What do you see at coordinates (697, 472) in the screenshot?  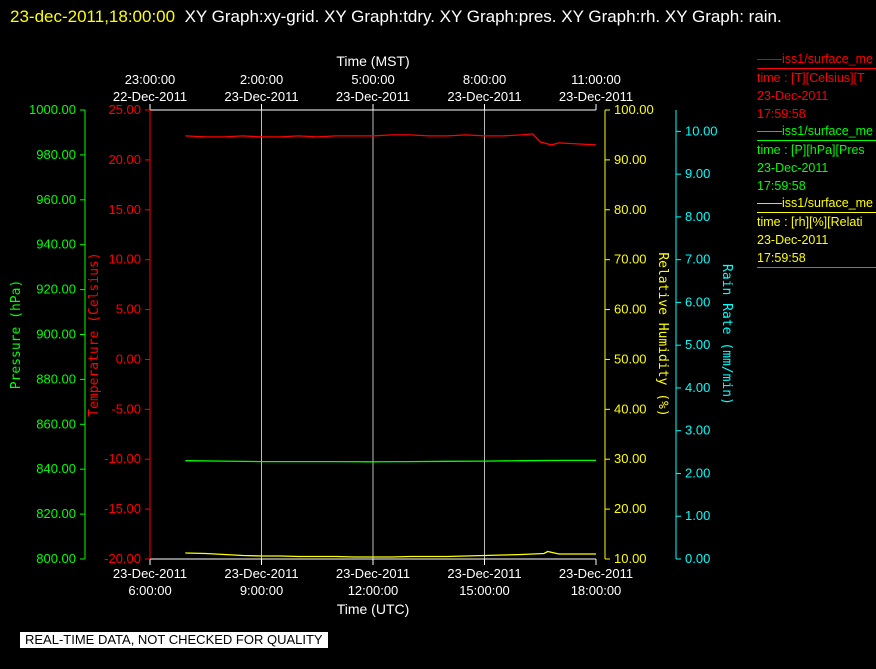 I see `axis-tick-label-rain: 2.00` at bounding box center [697, 472].